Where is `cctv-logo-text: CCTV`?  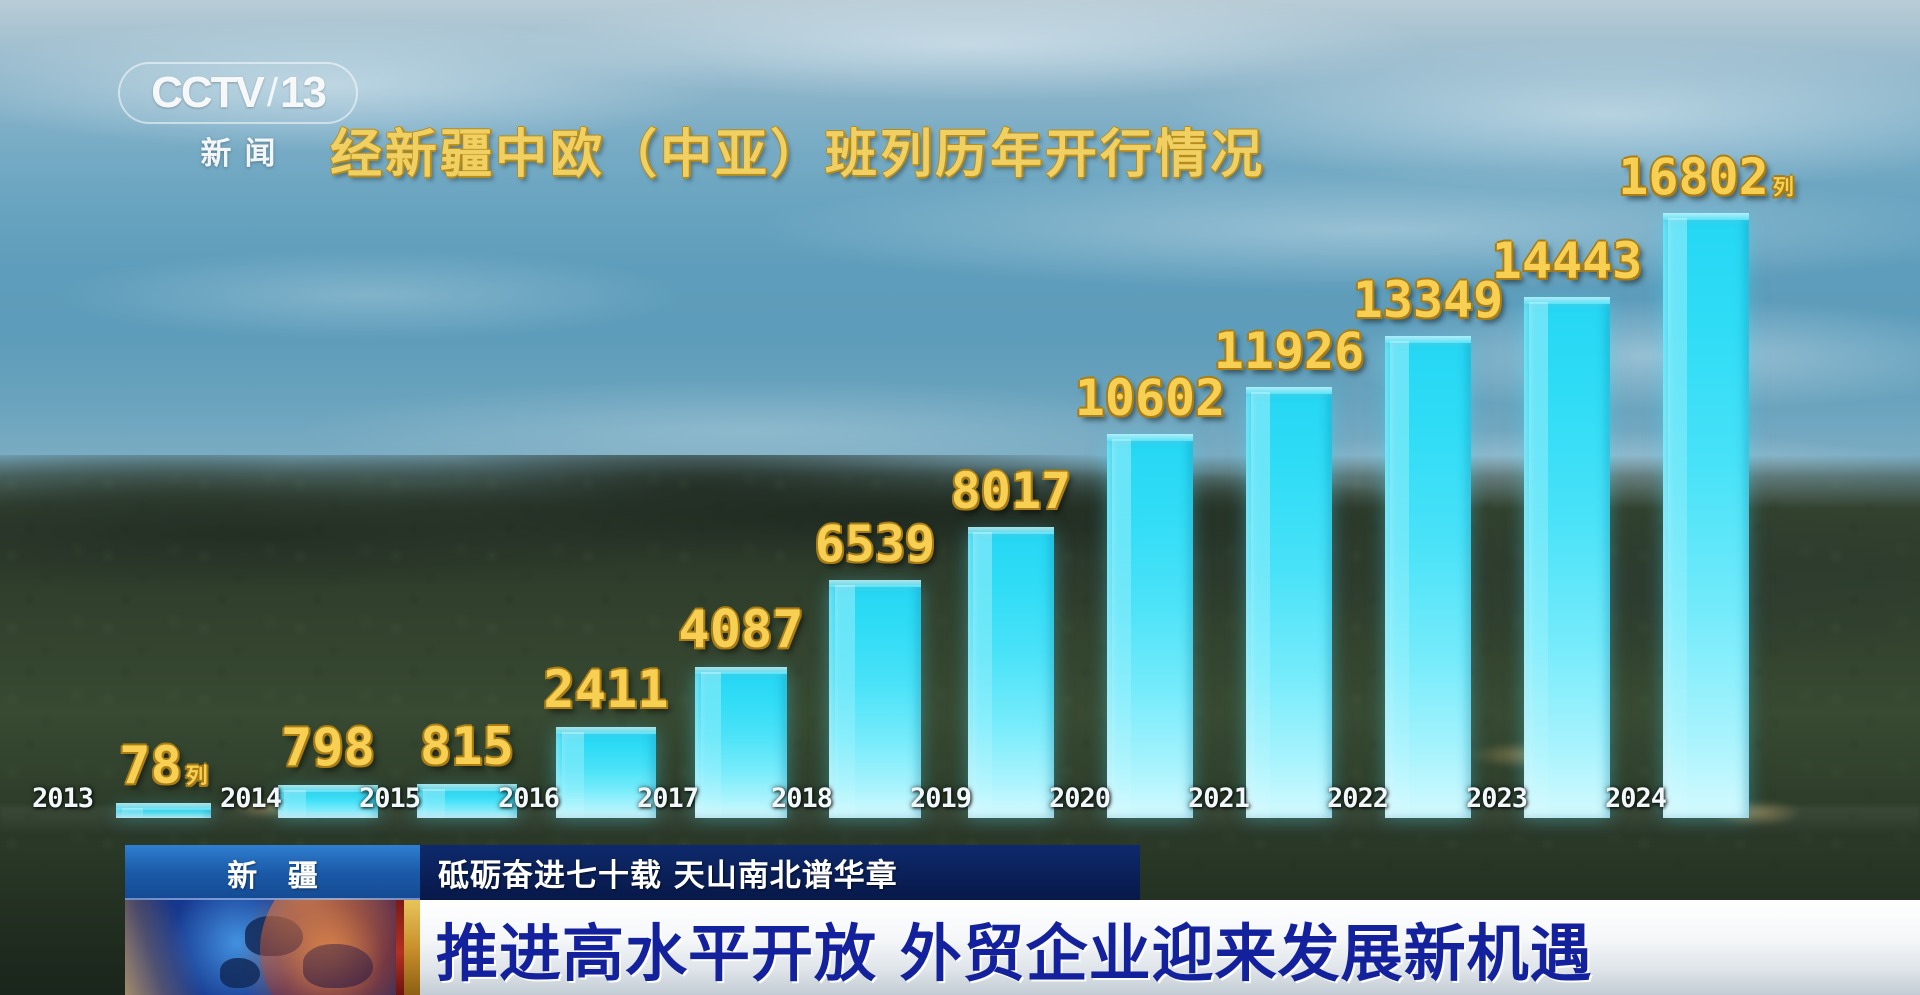 cctv-logo-text: CCTV is located at coordinates (208, 92).